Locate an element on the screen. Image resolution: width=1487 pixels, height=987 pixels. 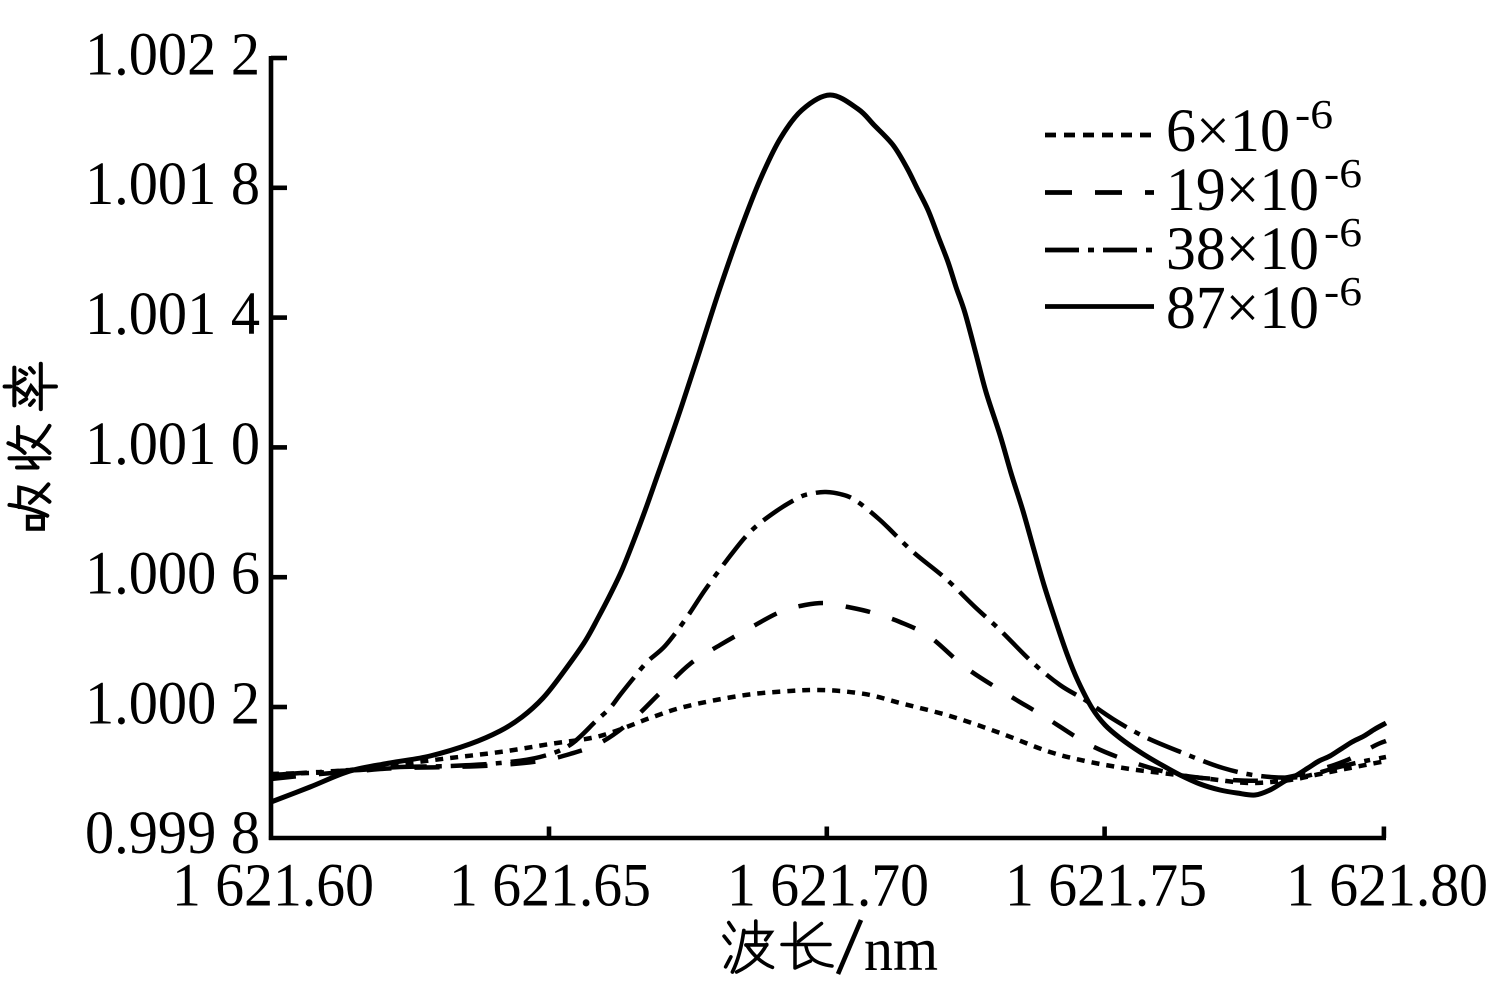
svg-text: 1.000 2 is located at coordinates (172, 703).